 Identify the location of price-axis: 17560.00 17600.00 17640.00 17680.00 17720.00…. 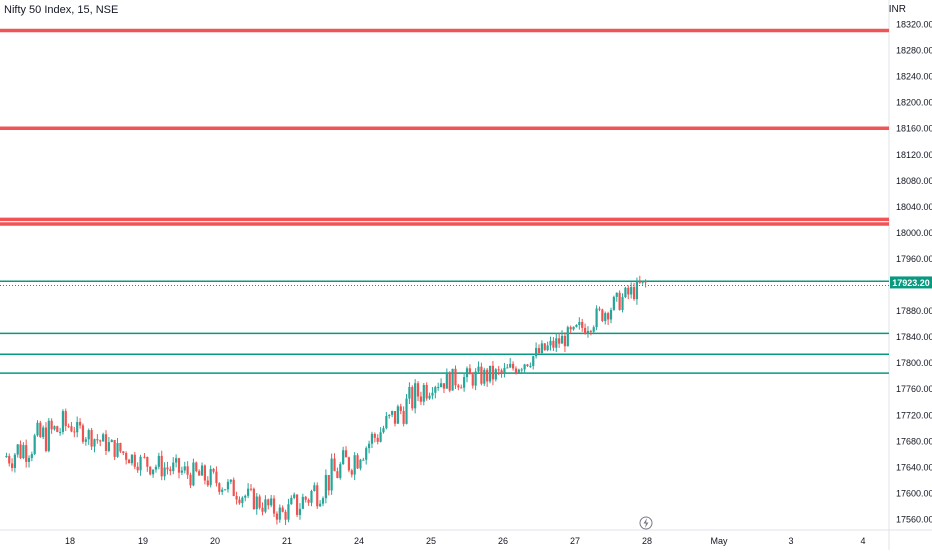
(911, 272).